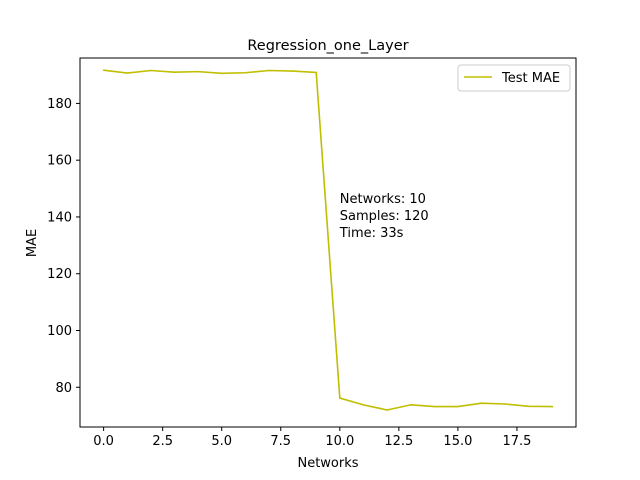  Describe the element at coordinates (530, 78) in the screenshot. I see `legend-label: Test MAE` at that location.